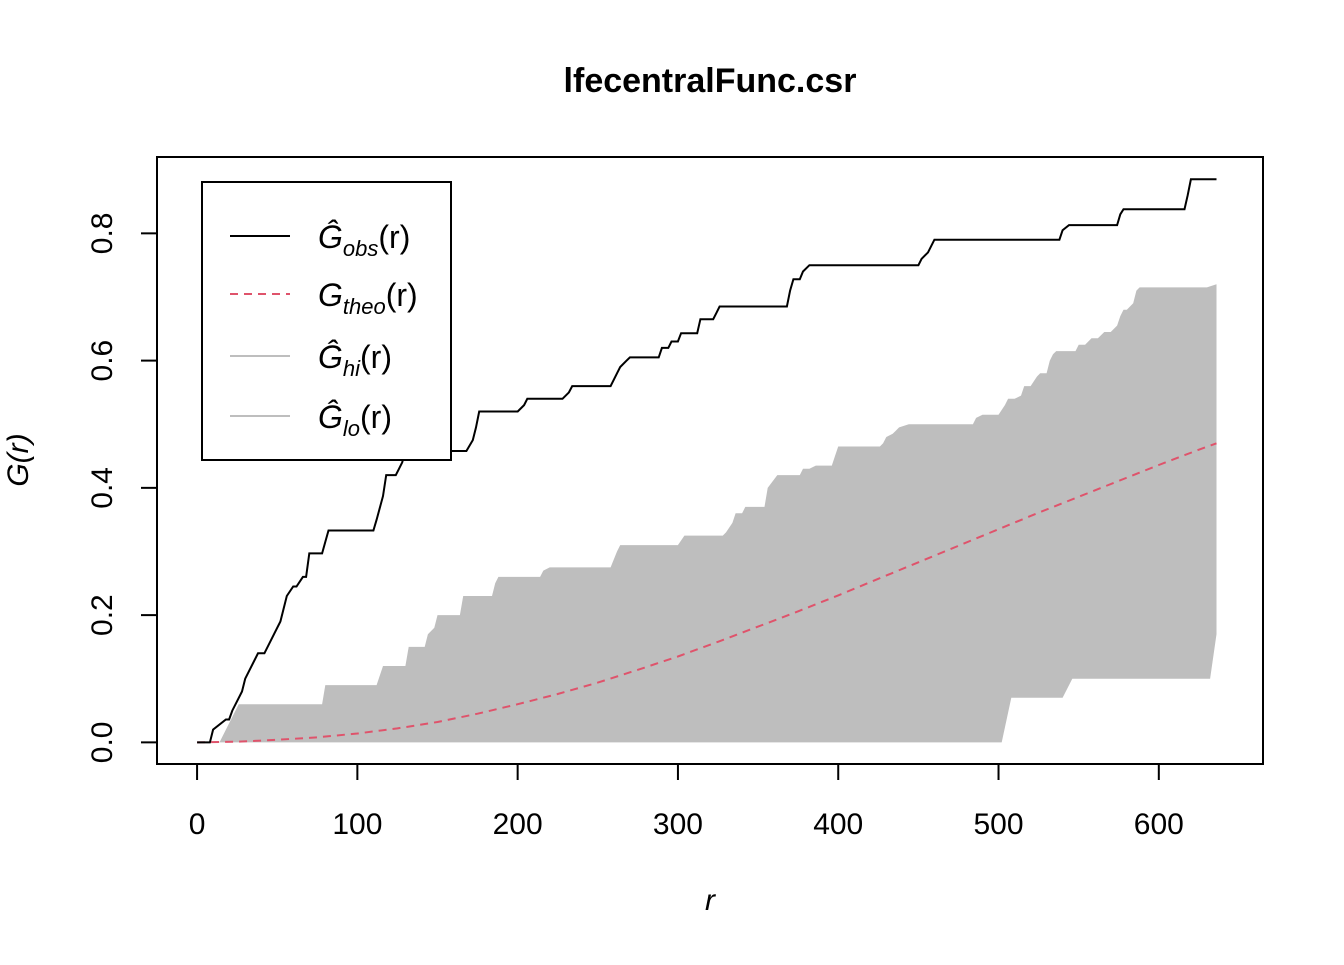 The image size is (1344, 965). What do you see at coordinates (838, 824) in the screenshot?
I see `x-tick-label: 400` at bounding box center [838, 824].